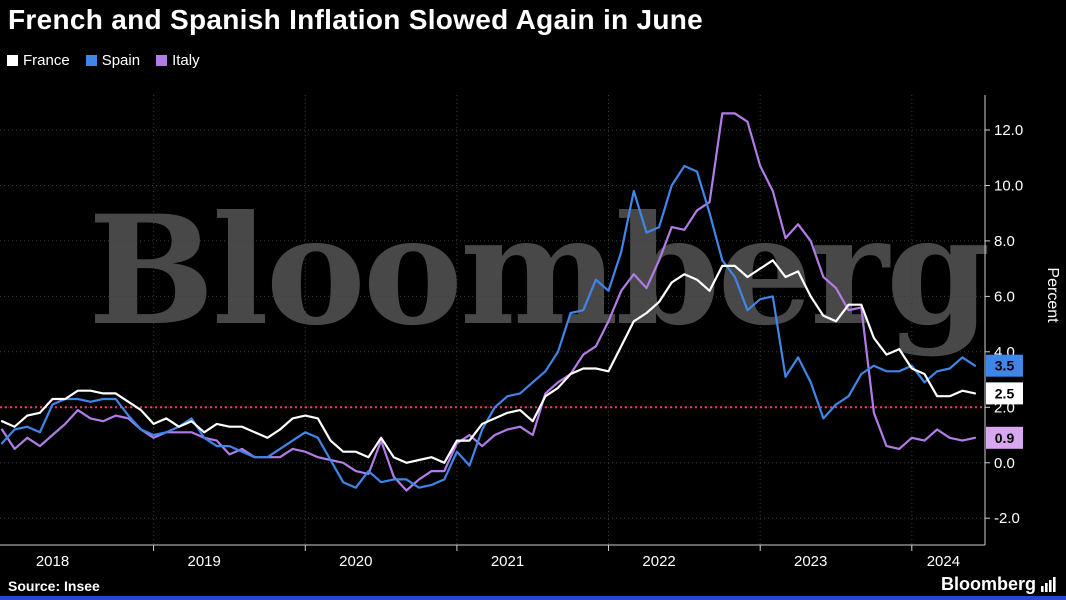 This screenshot has width=1066, height=600. Describe the element at coordinates (355, 561) in the screenshot. I see `x-tick-label: 2020` at that location.